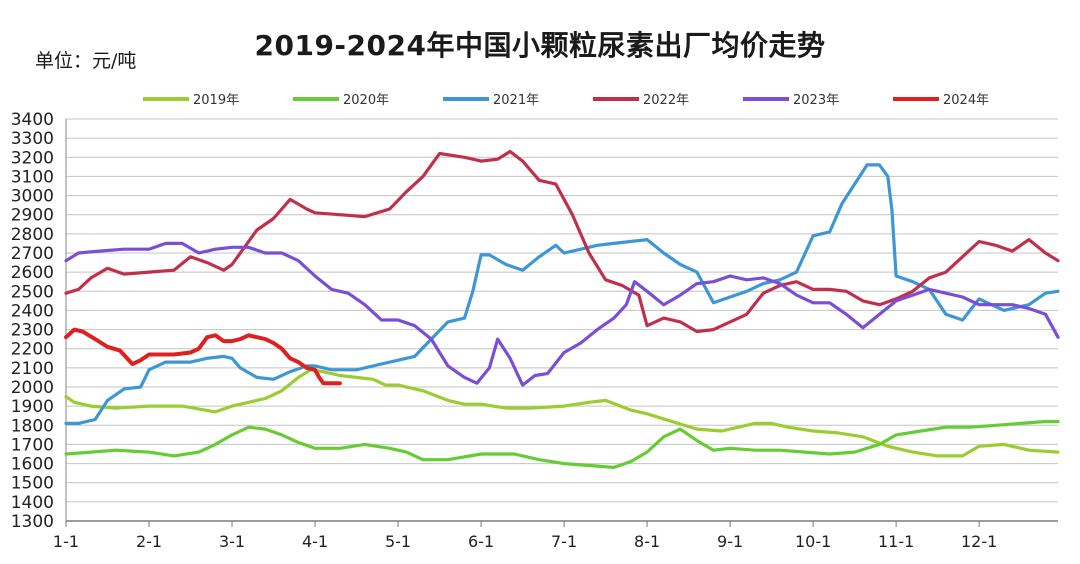 Image resolution: width=1080 pixels, height=564 pixels. What do you see at coordinates (32, 120) in the screenshot?
I see `y-tick-label: 3400` at bounding box center [32, 120].